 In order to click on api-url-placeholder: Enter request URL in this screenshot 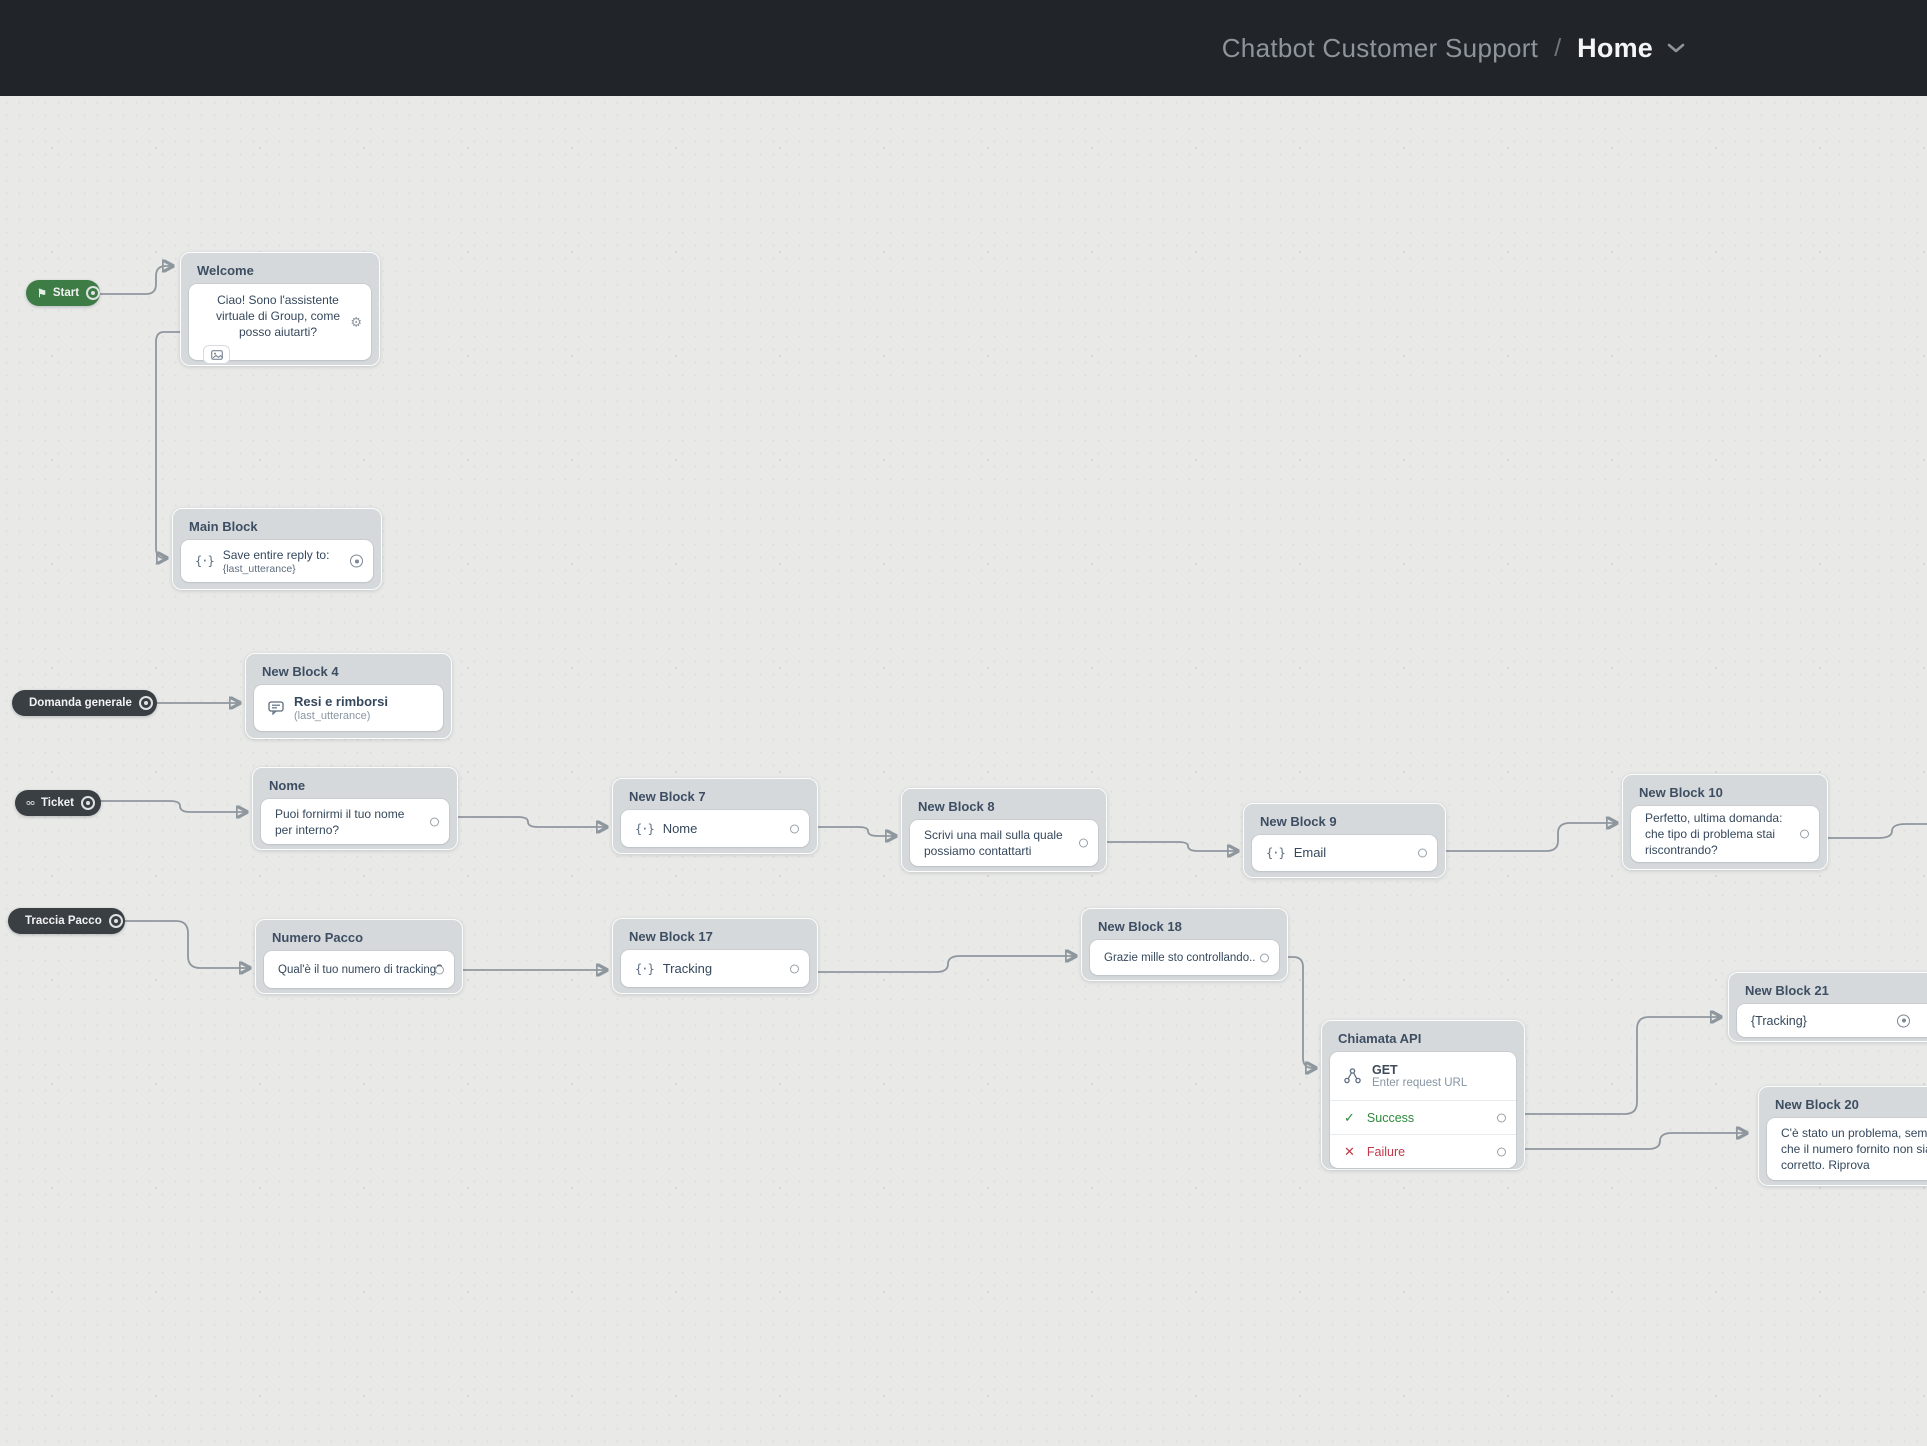, I will do `click(1420, 1083)`.